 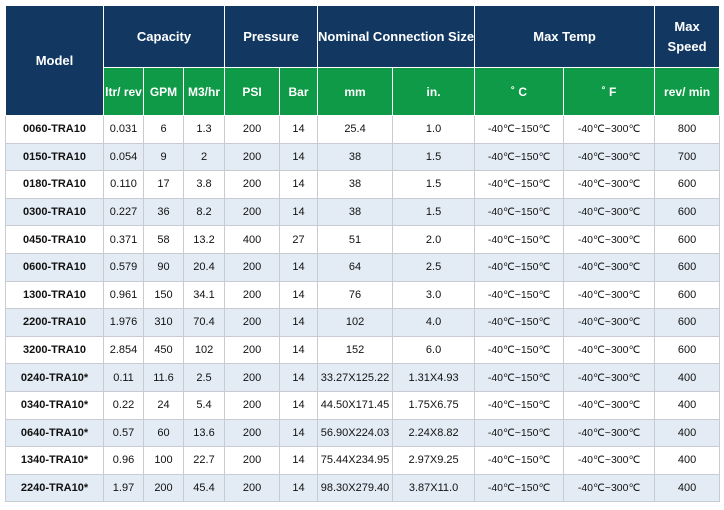 I want to click on cell-gpm: 9, so click(x=163, y=157).